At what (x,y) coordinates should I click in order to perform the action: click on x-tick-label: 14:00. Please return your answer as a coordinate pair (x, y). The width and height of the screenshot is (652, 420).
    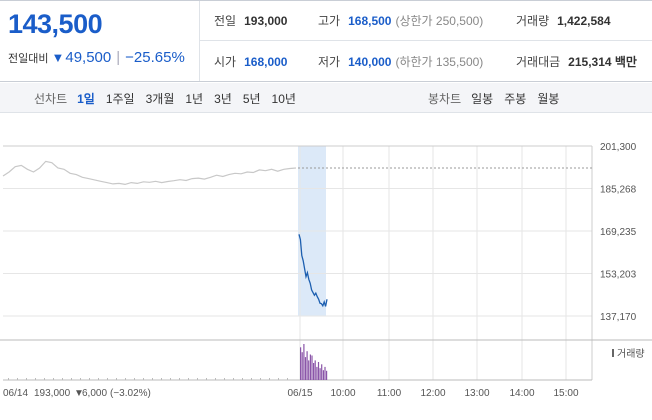
    Looking at the image, I should click on (521, 393).